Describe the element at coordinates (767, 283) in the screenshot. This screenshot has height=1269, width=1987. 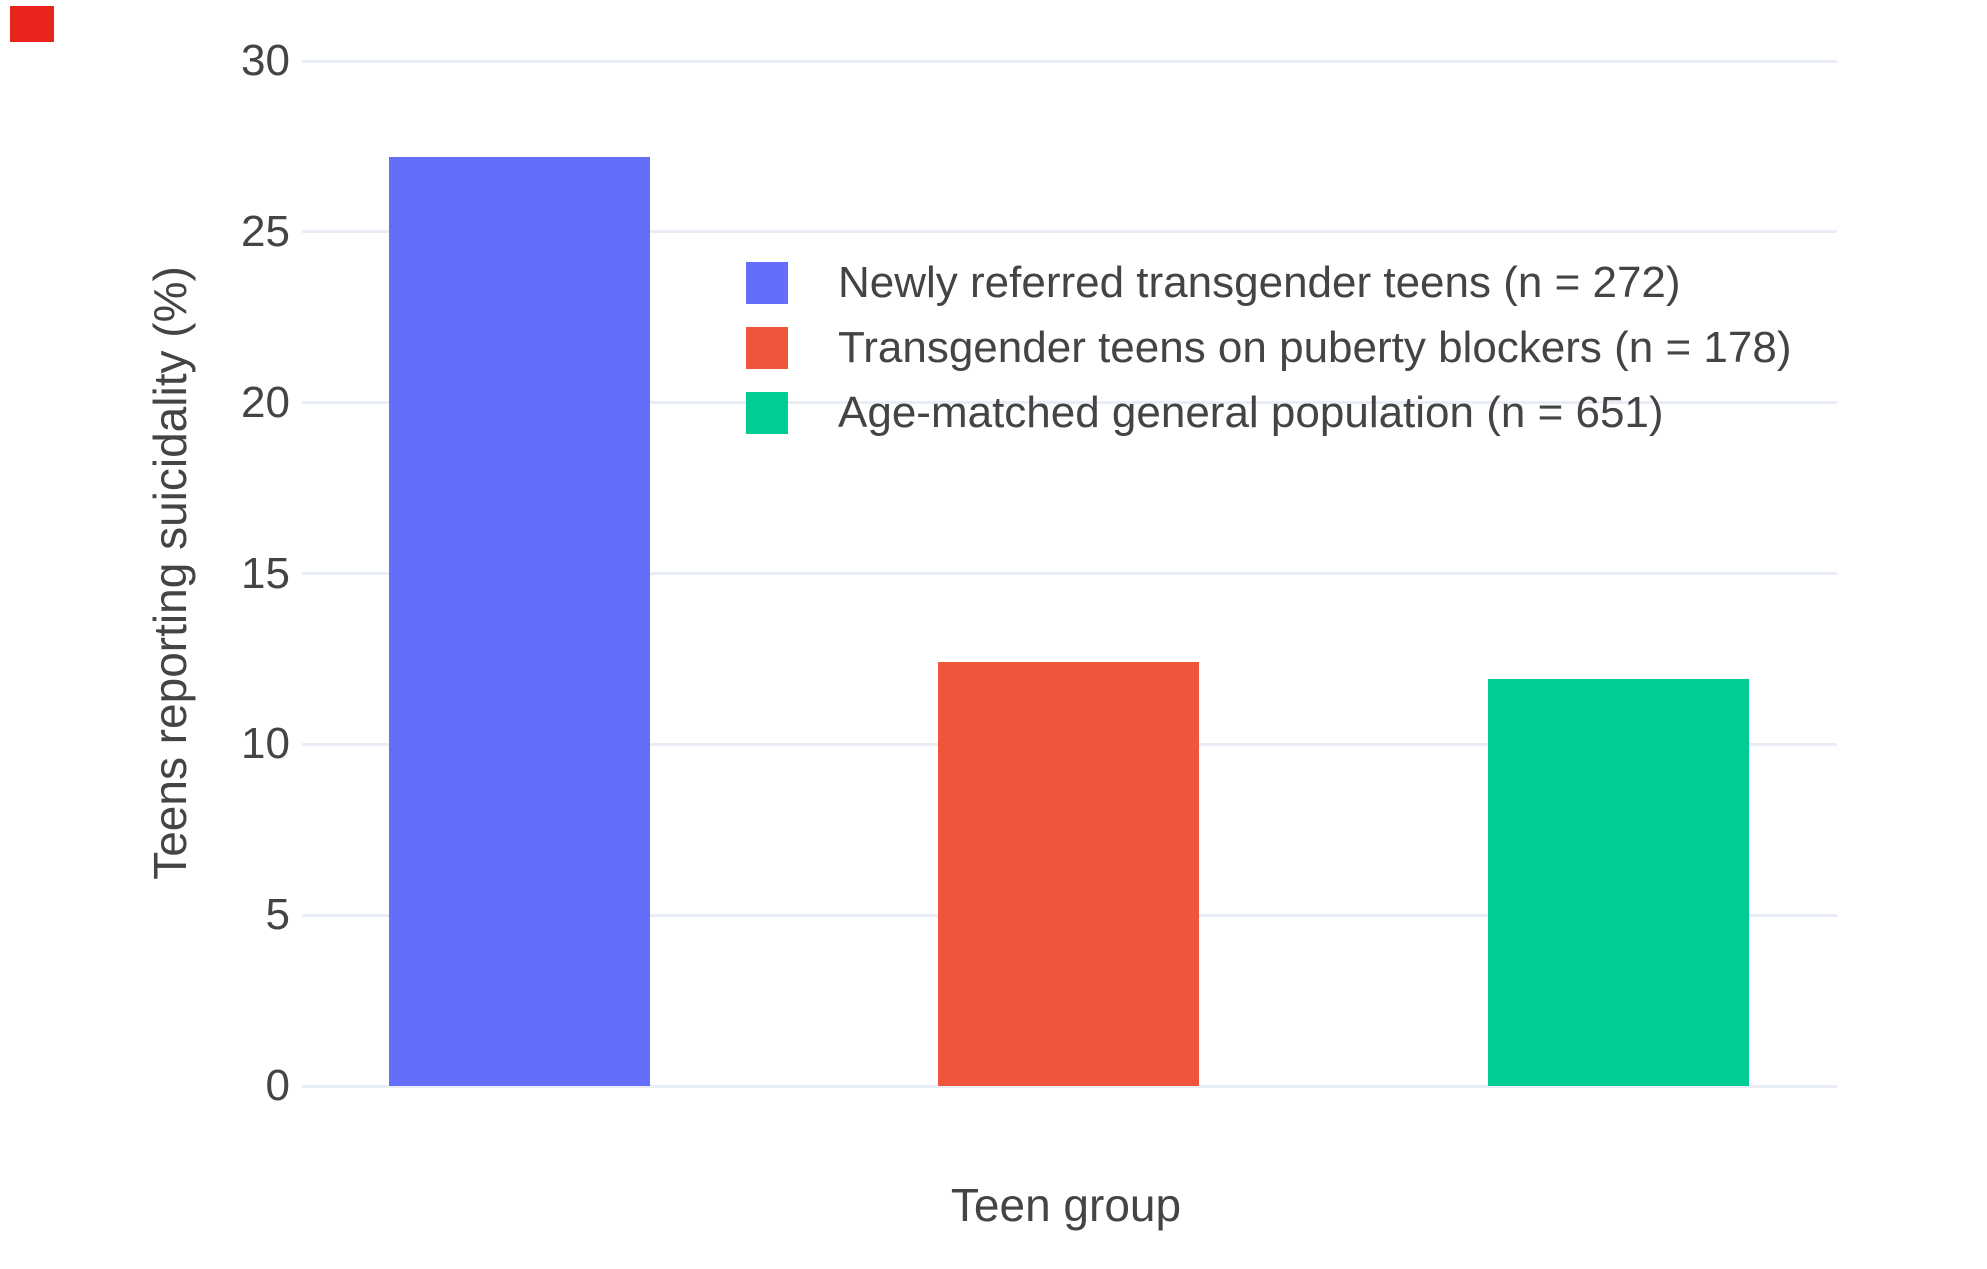
I see `legend-swatch-newly-referred` at that location.